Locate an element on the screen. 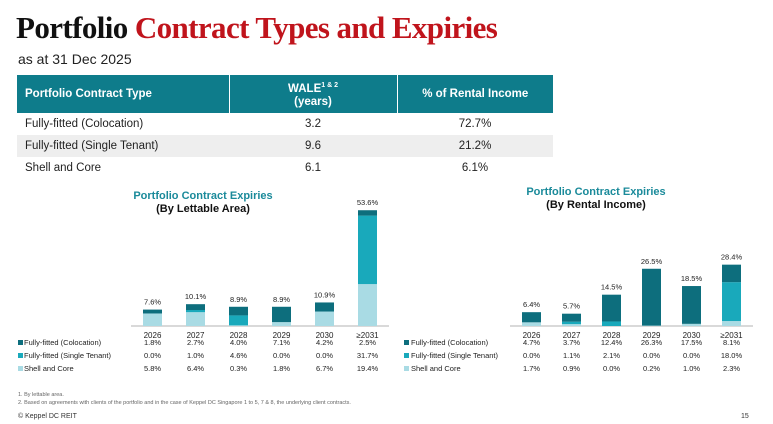 Image resolution: width=773 pixels, height=424 pixels. income-category-label-3: 2029 is located at coordinates (652, 335).